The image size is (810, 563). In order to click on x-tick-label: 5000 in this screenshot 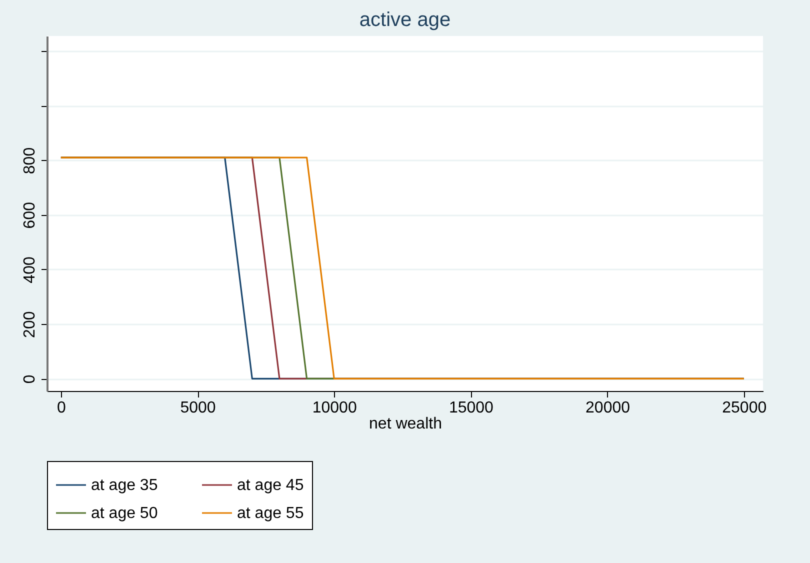, I will do `click(198, 408)`.